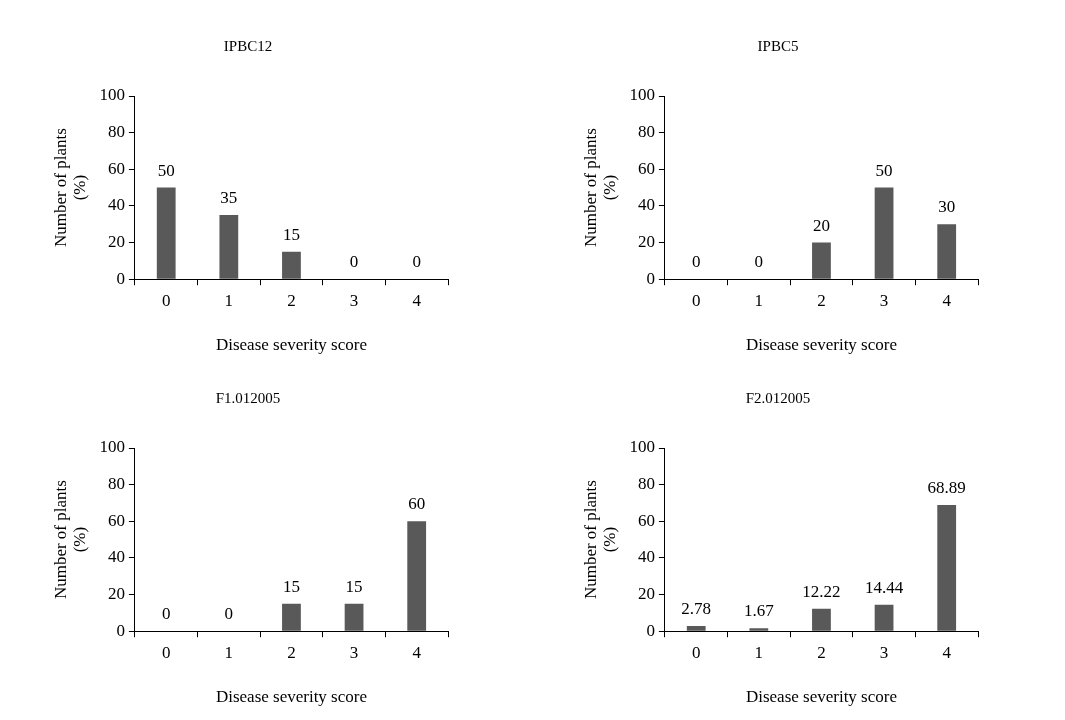 Image resolution: width=1065 pixels, height=720 pixels. What do you see at coordinates (696, 609) in the screenshot?
I see `data-label: 2.78` at bounding box center [696, 609].